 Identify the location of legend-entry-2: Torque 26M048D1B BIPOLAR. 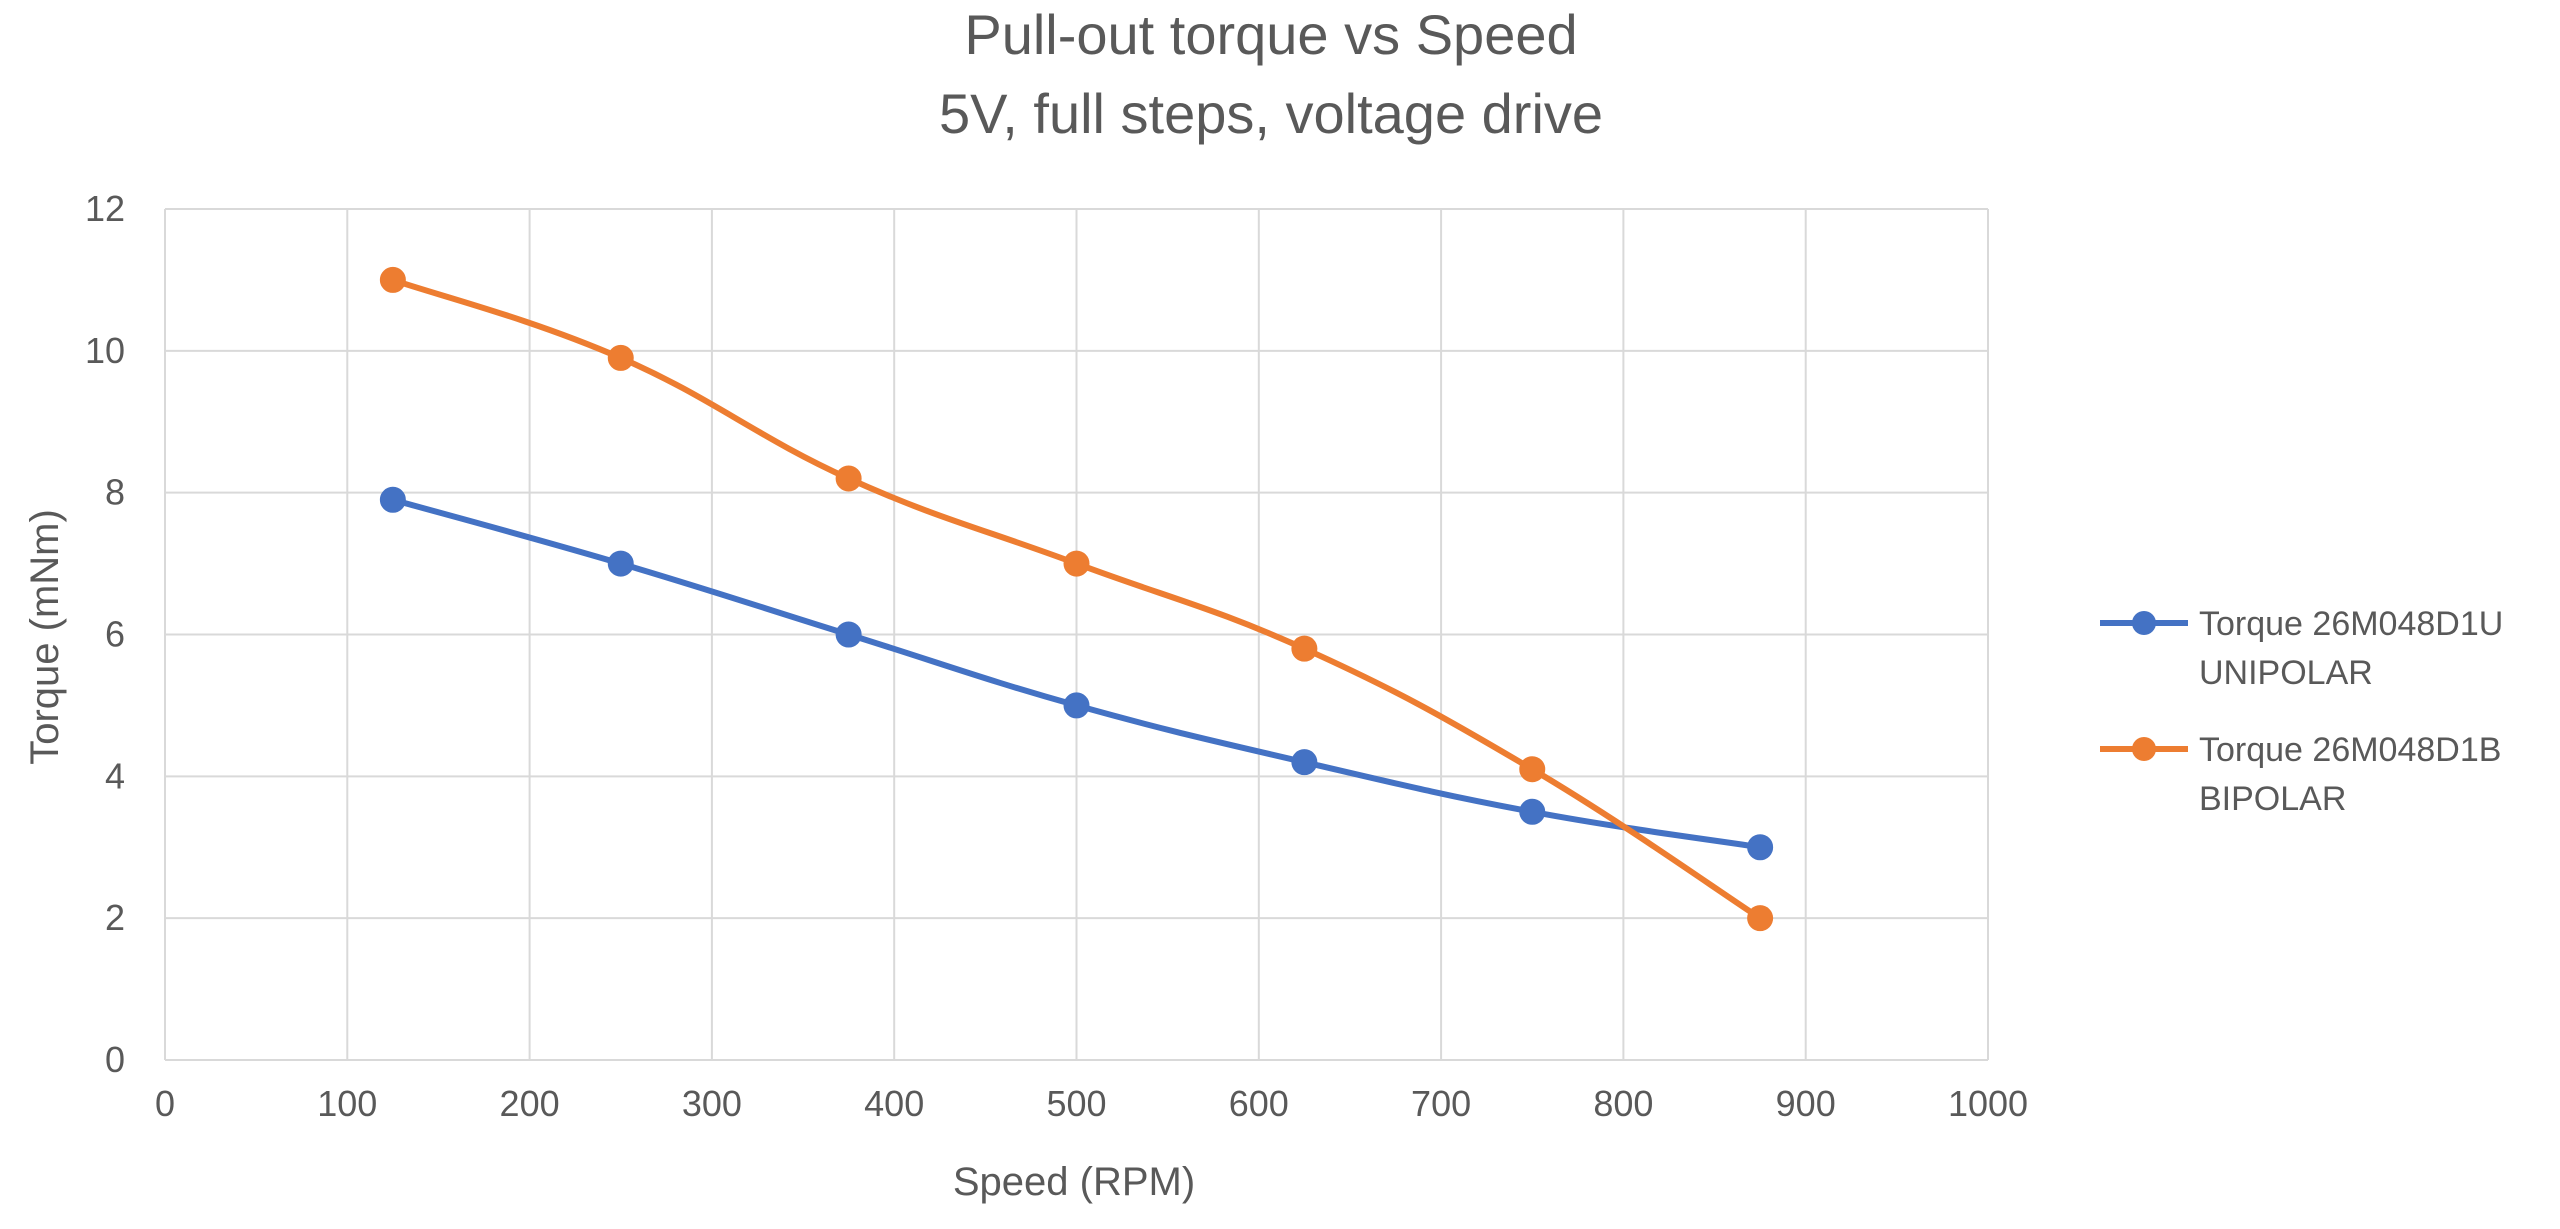
(2300, 774).